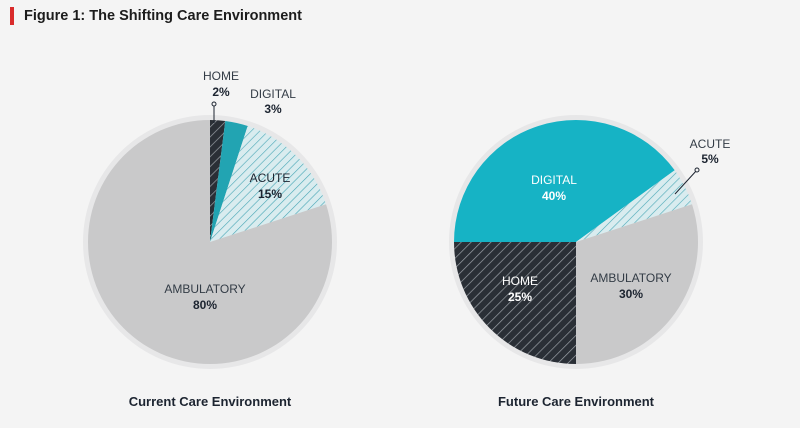 This screenshot has height=428, width=800. What do you see at coordinates (12, 16) in the screenshot?
I see `accent-bar` at bounding box center [12, 16].